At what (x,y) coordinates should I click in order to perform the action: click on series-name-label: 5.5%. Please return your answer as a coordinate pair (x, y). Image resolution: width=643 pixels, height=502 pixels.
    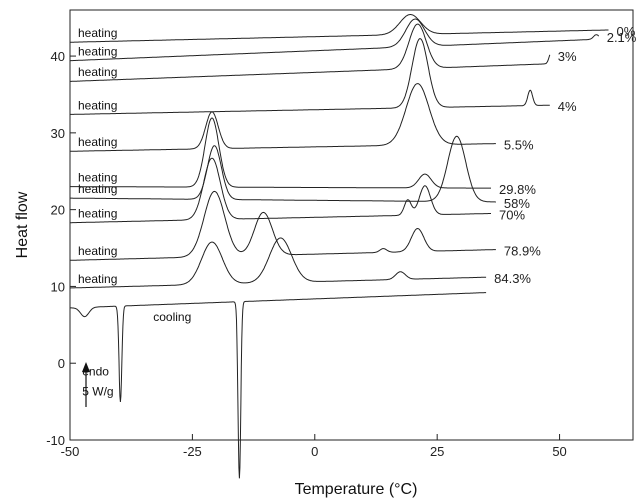
    Looking at the image, I should click on (519, 145).